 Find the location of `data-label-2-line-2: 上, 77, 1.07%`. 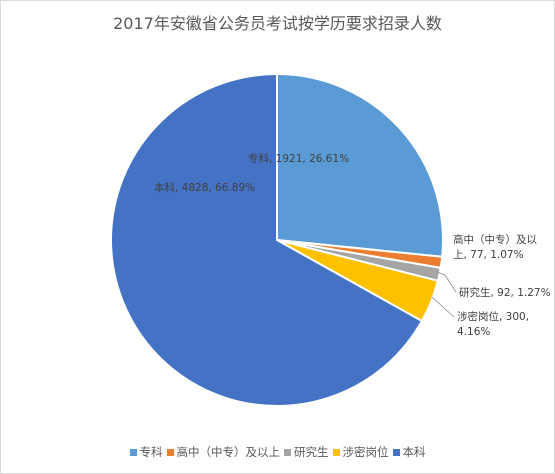

data-label-2-line-2: 上, 77, 1.07% is located at coordinates (488, 255).